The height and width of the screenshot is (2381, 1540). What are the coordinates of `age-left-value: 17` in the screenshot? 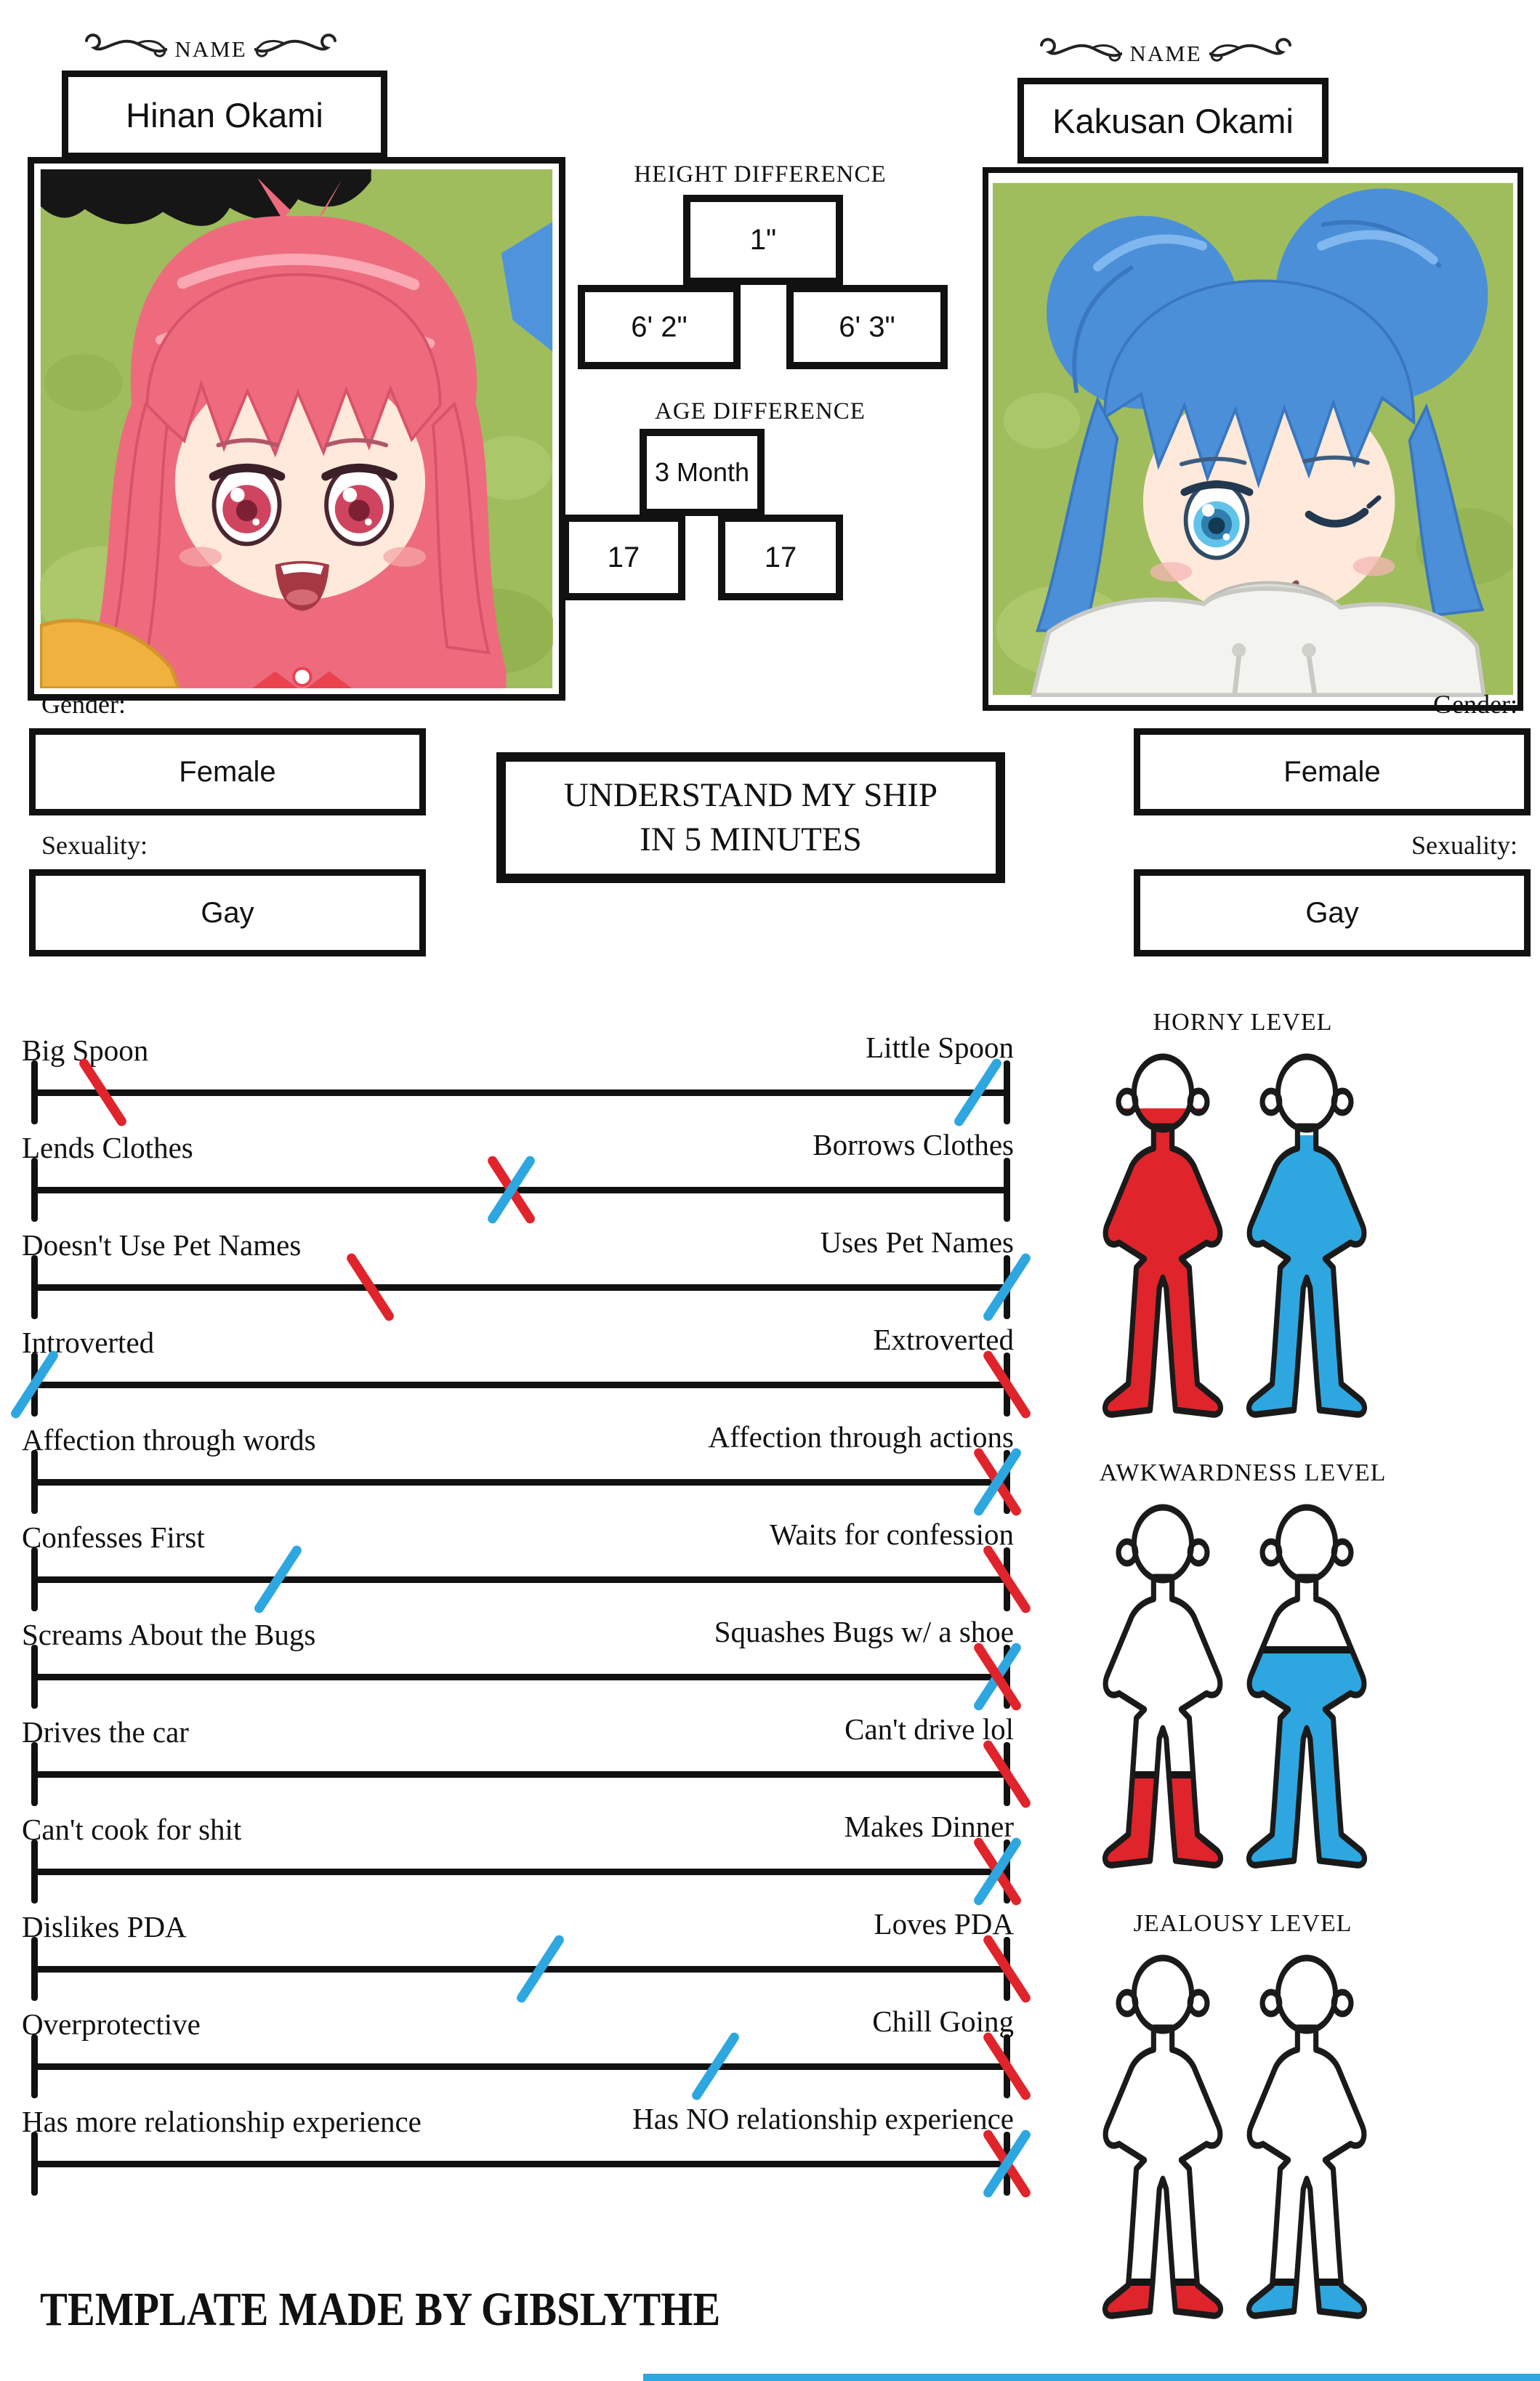 It's located at (623, 557).